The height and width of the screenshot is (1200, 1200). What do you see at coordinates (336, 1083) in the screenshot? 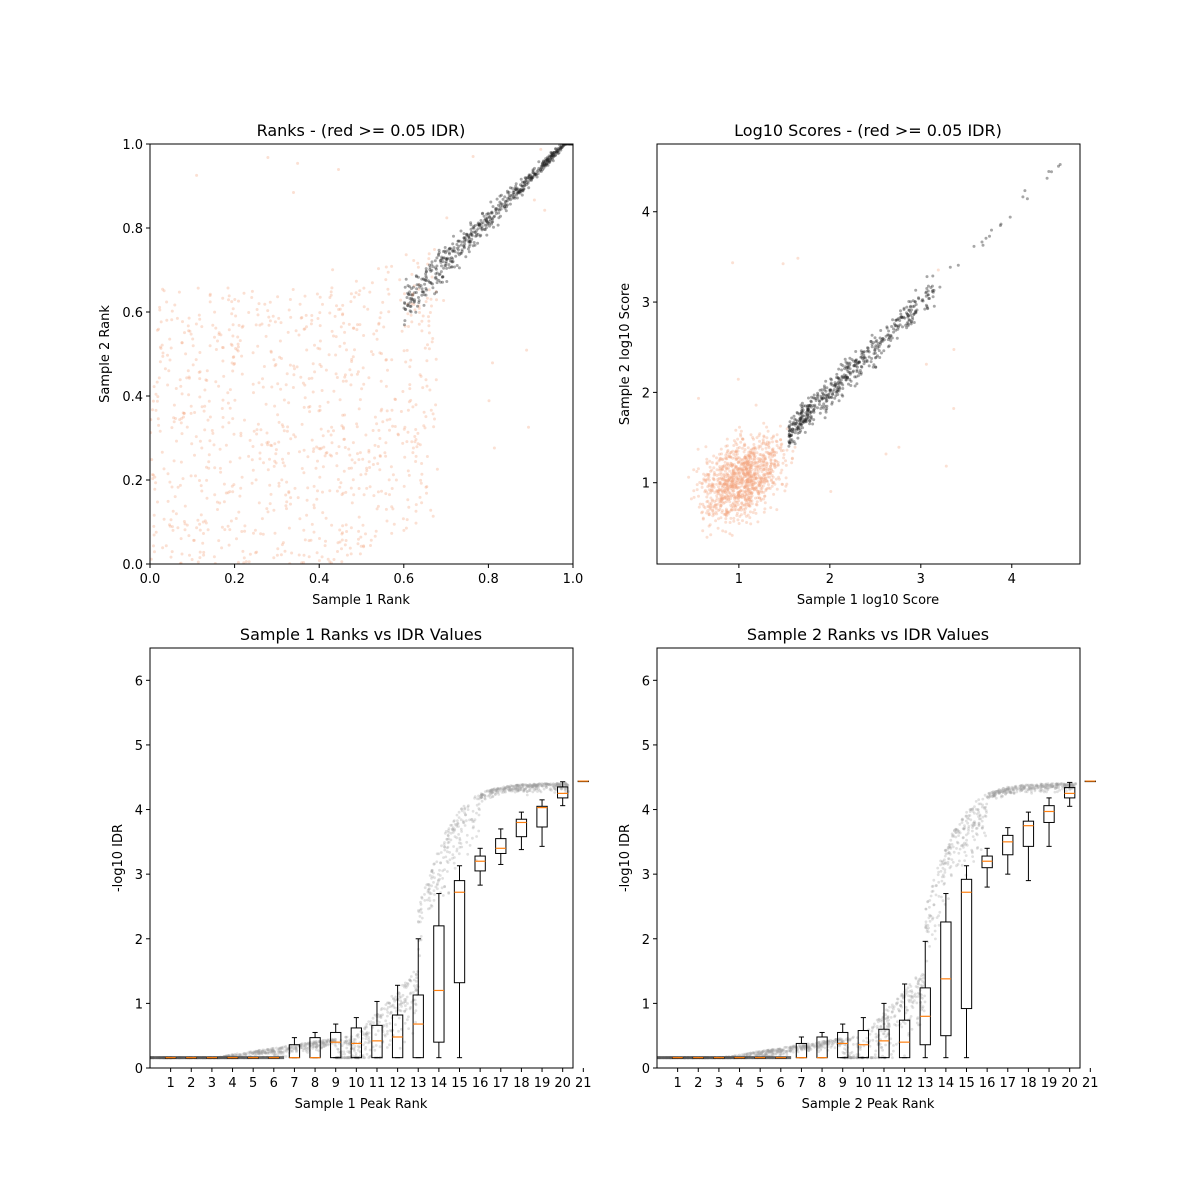
I see `x-tick-label: 9` at bounding box center [336, 1083].